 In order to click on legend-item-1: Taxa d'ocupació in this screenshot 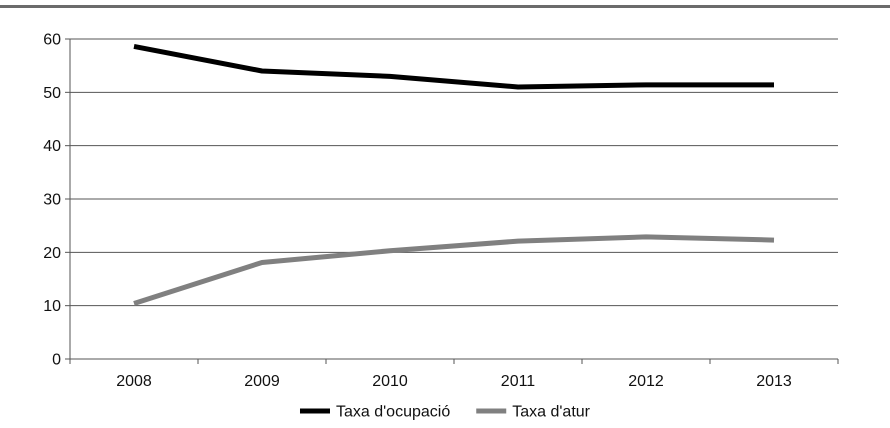, I will do `click(374, 412)`.